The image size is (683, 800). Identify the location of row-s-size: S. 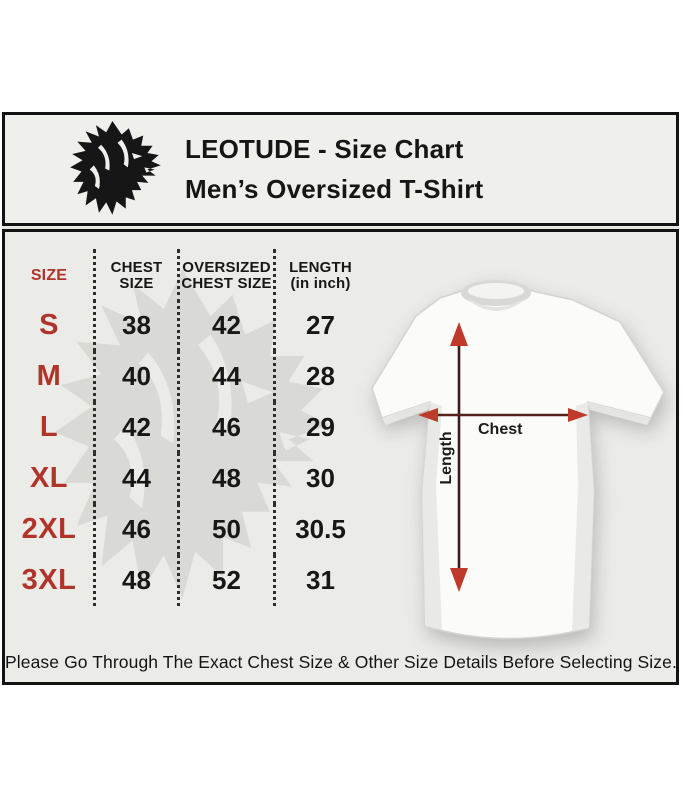
(49, 325).